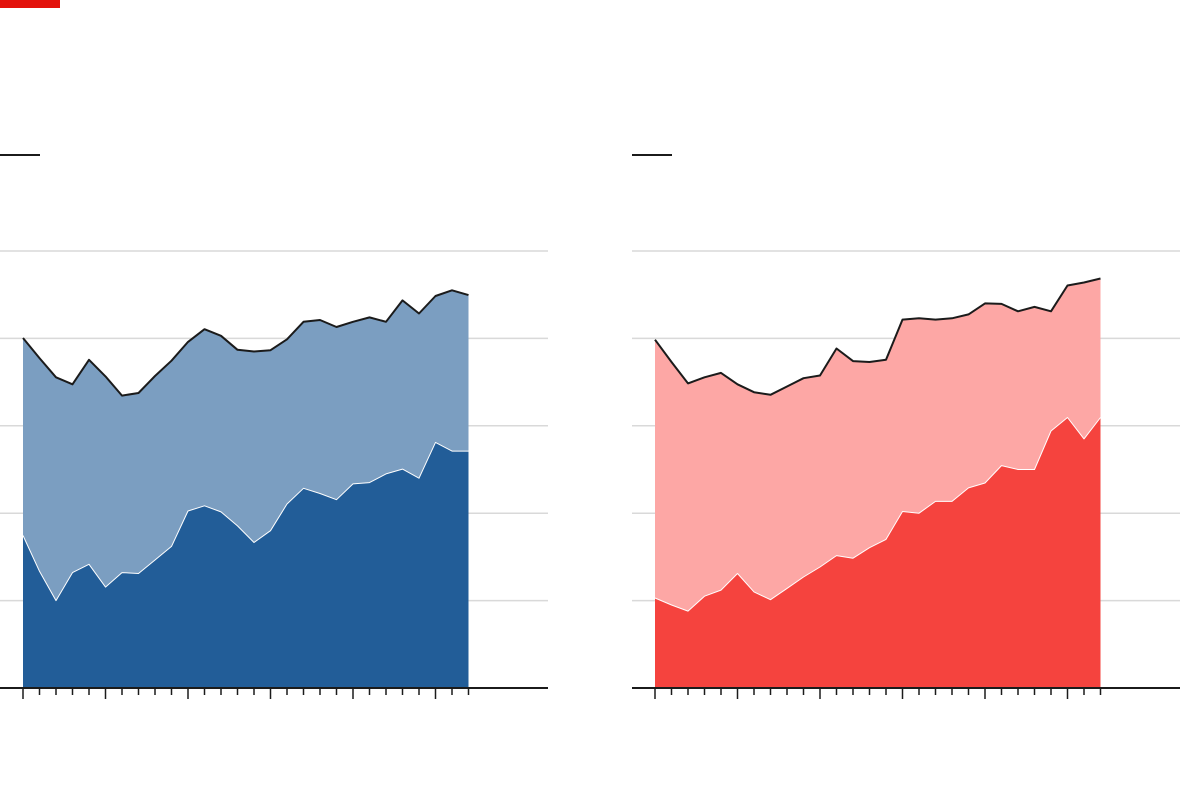  I want to click on panel-rule-left, so click(20, 155).